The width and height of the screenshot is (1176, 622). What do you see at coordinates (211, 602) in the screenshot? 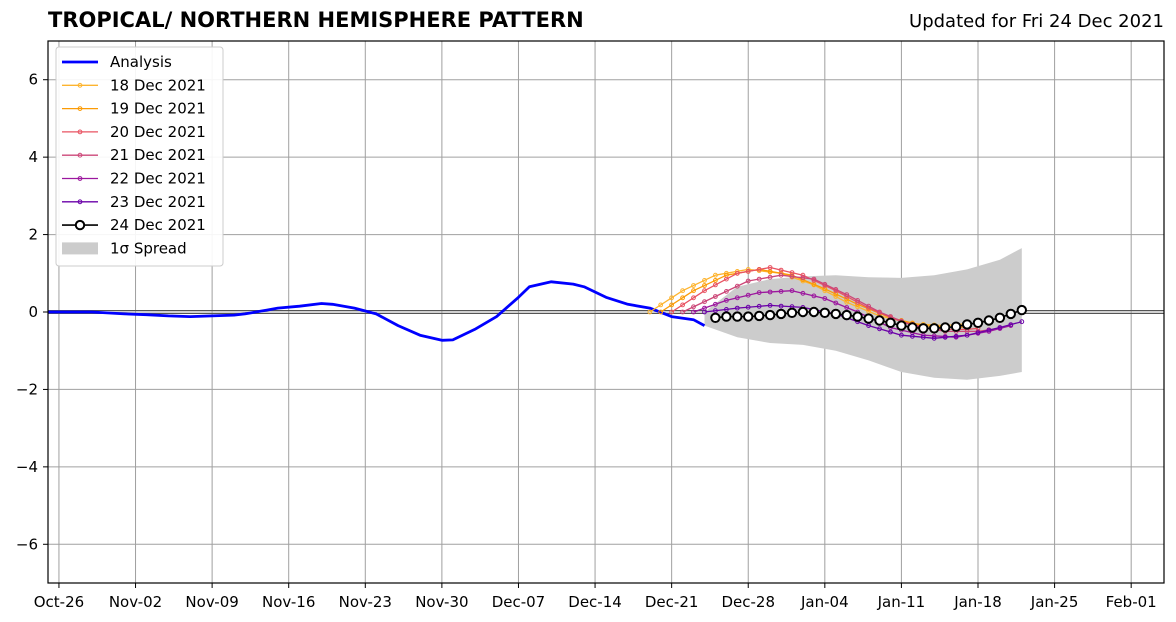
I see `x-tick-label: Nov-09` at bounding box center [211, 602].